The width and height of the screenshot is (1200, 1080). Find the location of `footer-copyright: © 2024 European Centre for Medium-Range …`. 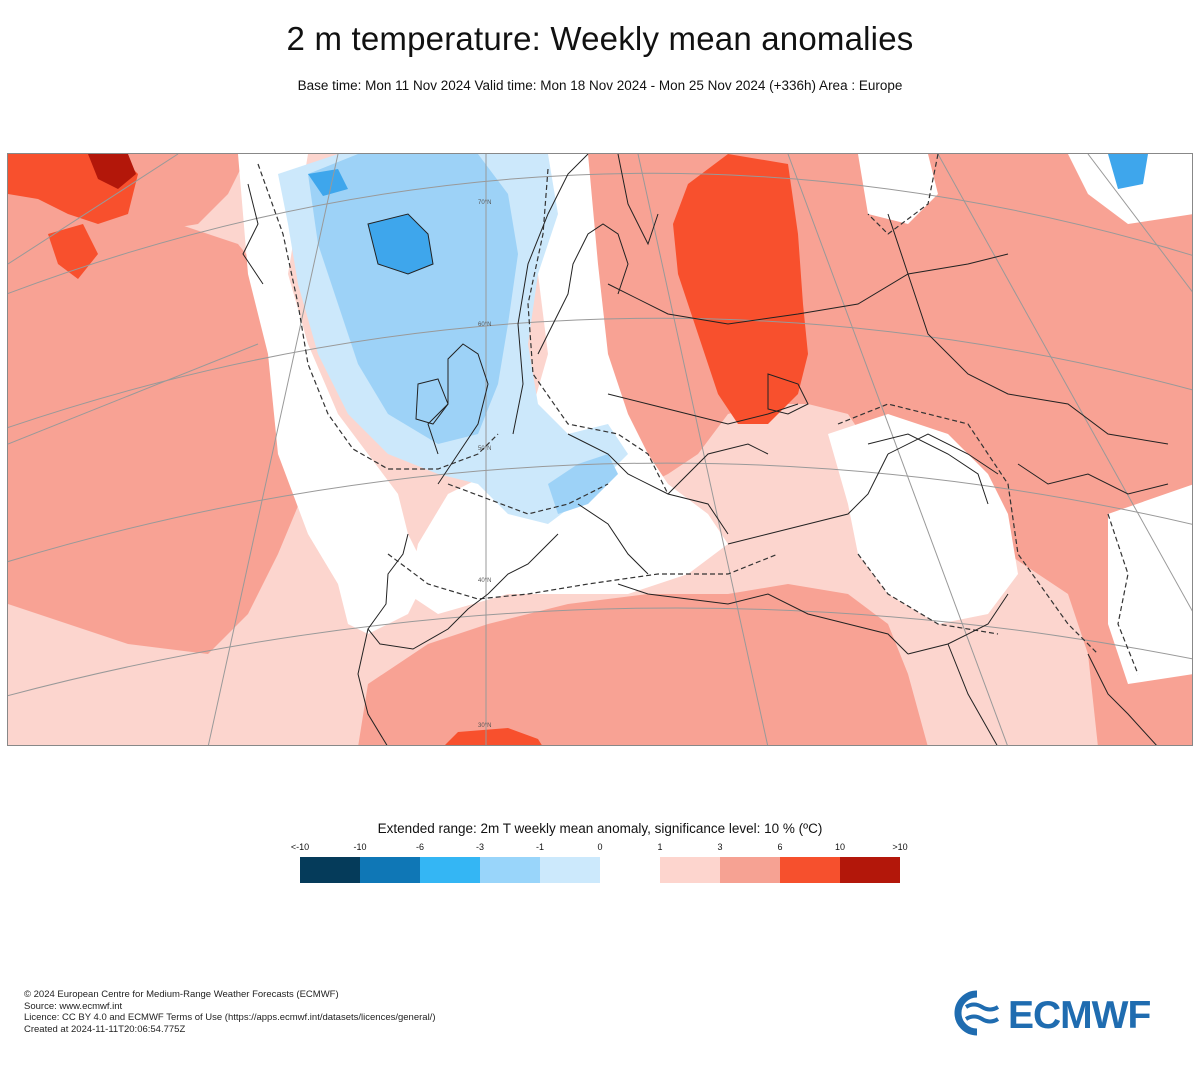

footer-copyright: © 2024 European Centre for Medium-Range … is located at coordinates (181, 994).